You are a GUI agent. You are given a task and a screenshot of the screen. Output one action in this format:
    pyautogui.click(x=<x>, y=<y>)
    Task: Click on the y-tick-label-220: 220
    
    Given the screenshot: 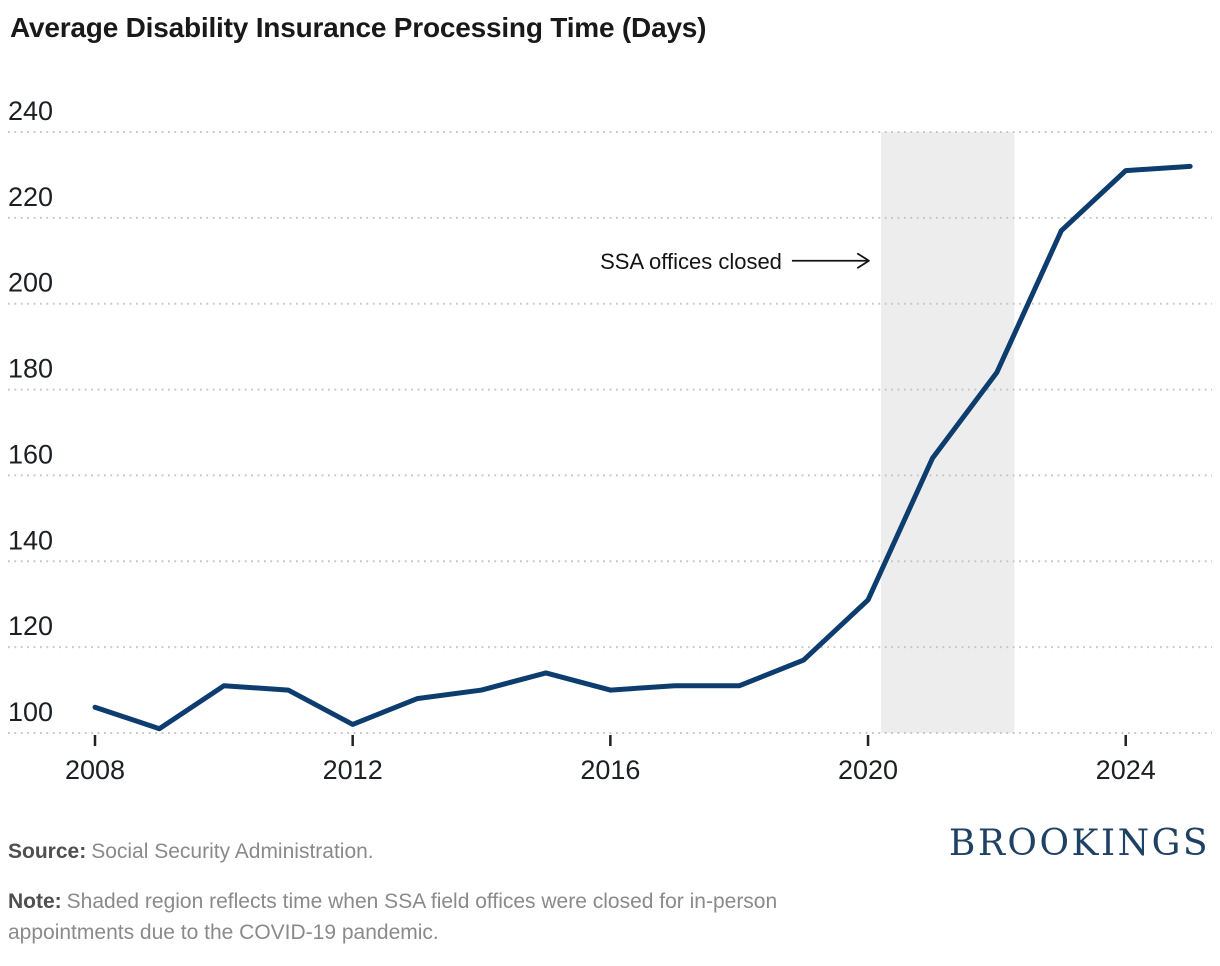 What is the action you would take?
    pyautogui.click(x=30, y=197)
    